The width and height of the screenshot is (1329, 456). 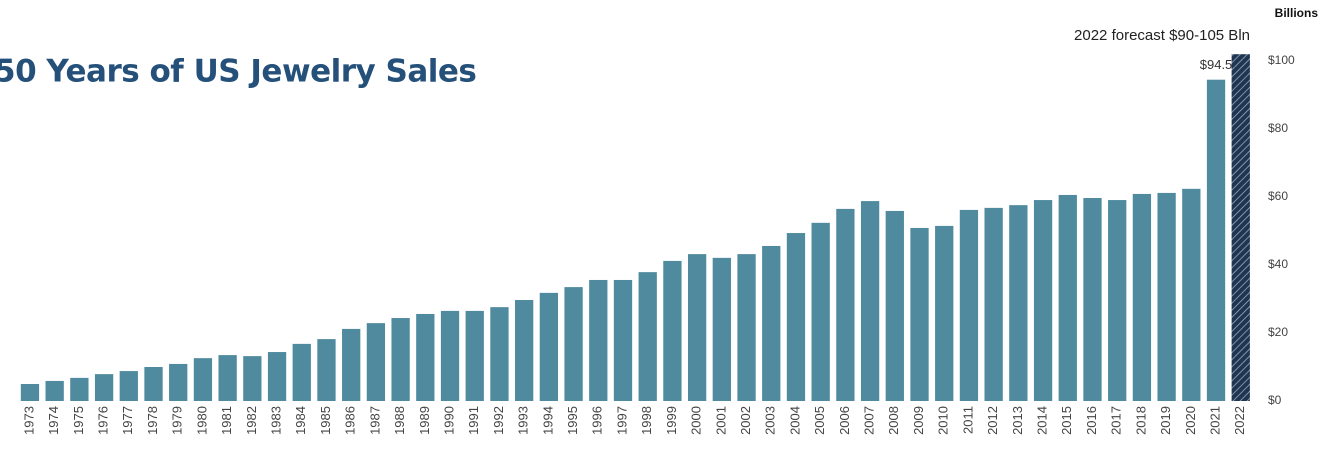 What do you see at coordinates (399, 420) in the screenshot?
I see `x-tick-label: 1988` at bounding box center [399, 420].